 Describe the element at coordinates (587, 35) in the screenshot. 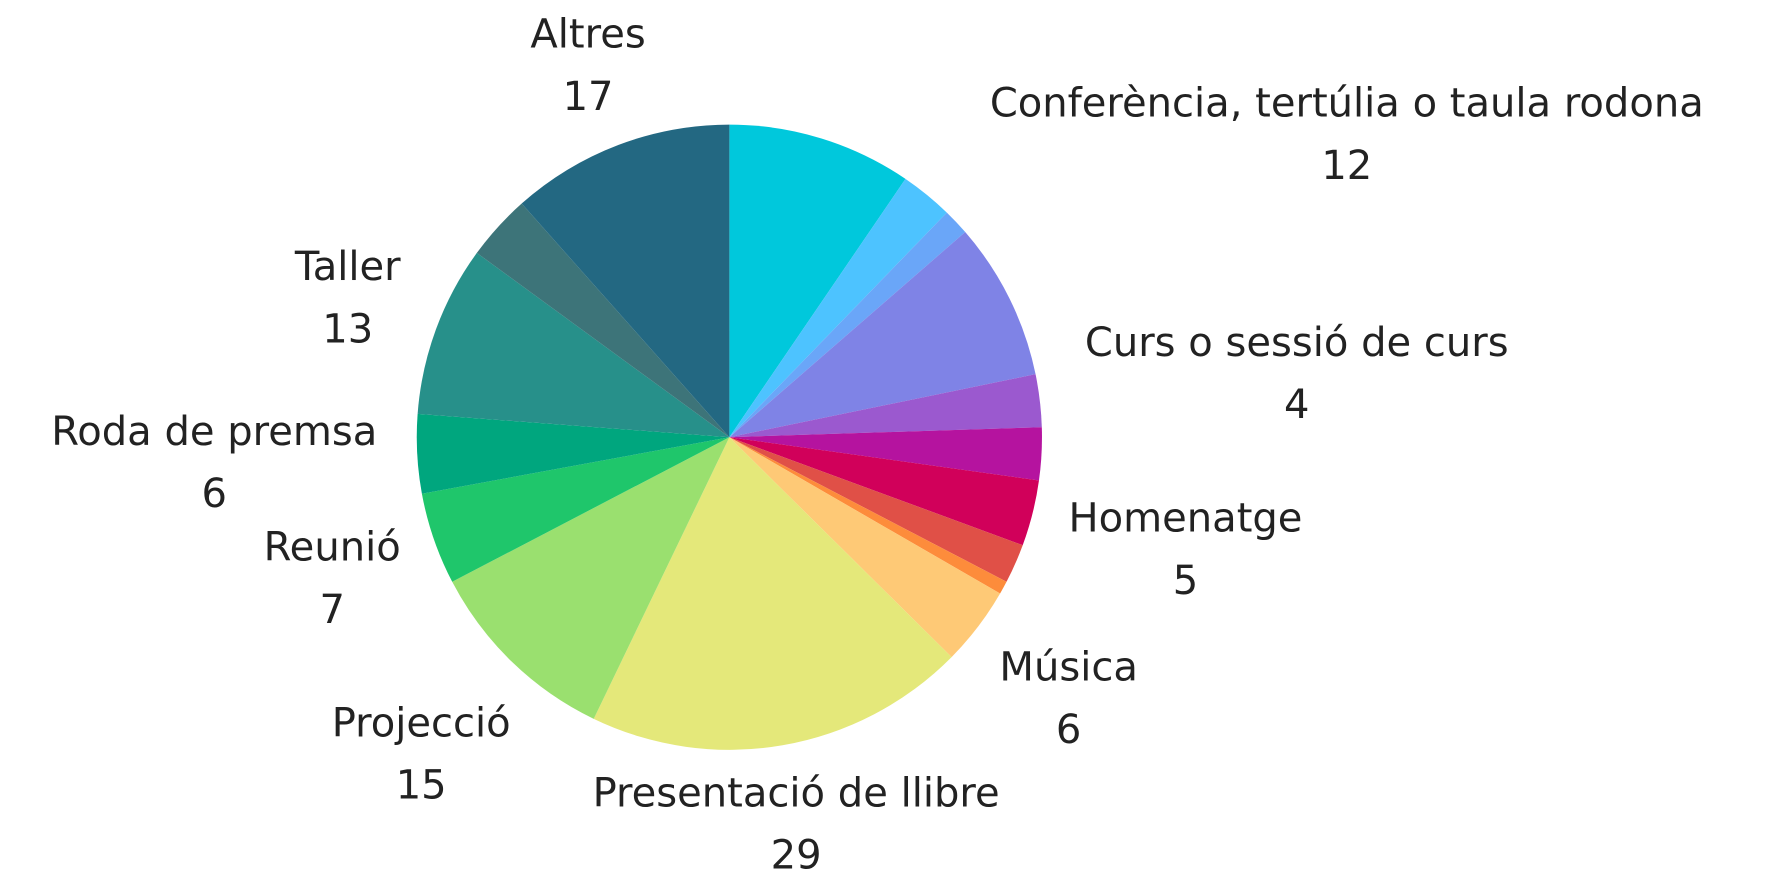

I see `slice-label: Altres` at that location.